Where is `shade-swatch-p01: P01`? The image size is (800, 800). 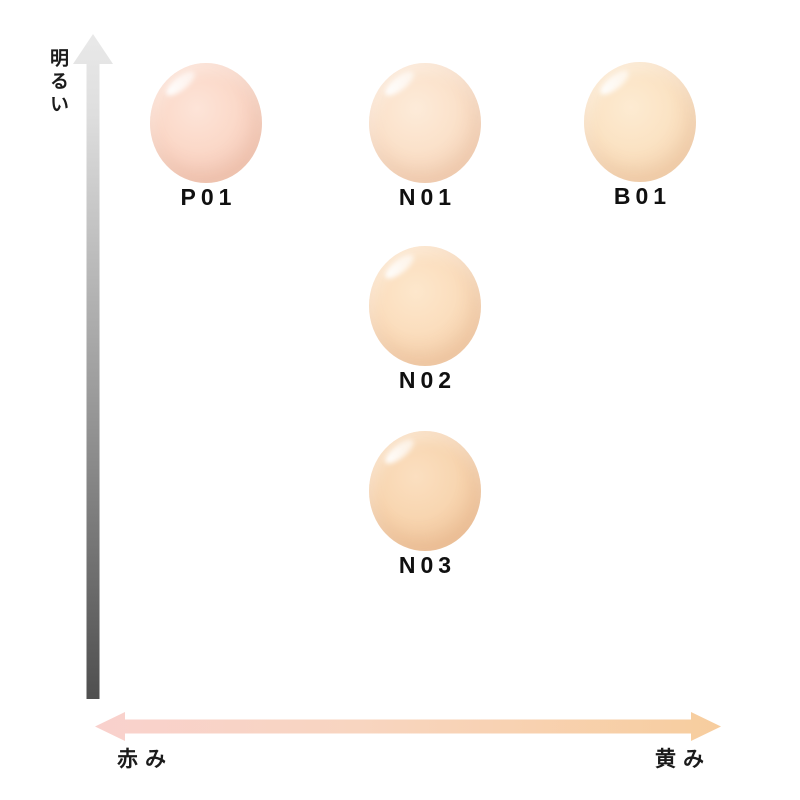
shade-swatch-p01: P01 is located at coordinates (206, 136).